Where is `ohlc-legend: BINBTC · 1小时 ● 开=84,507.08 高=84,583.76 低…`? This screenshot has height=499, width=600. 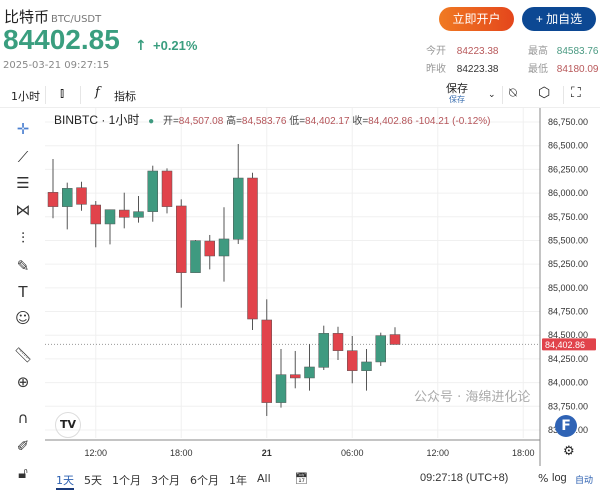 ohlc-legend: BINBTC · 1小时 ● 开=84,507.08 高=84,583.76 低… is located at coordinates (272, 120).